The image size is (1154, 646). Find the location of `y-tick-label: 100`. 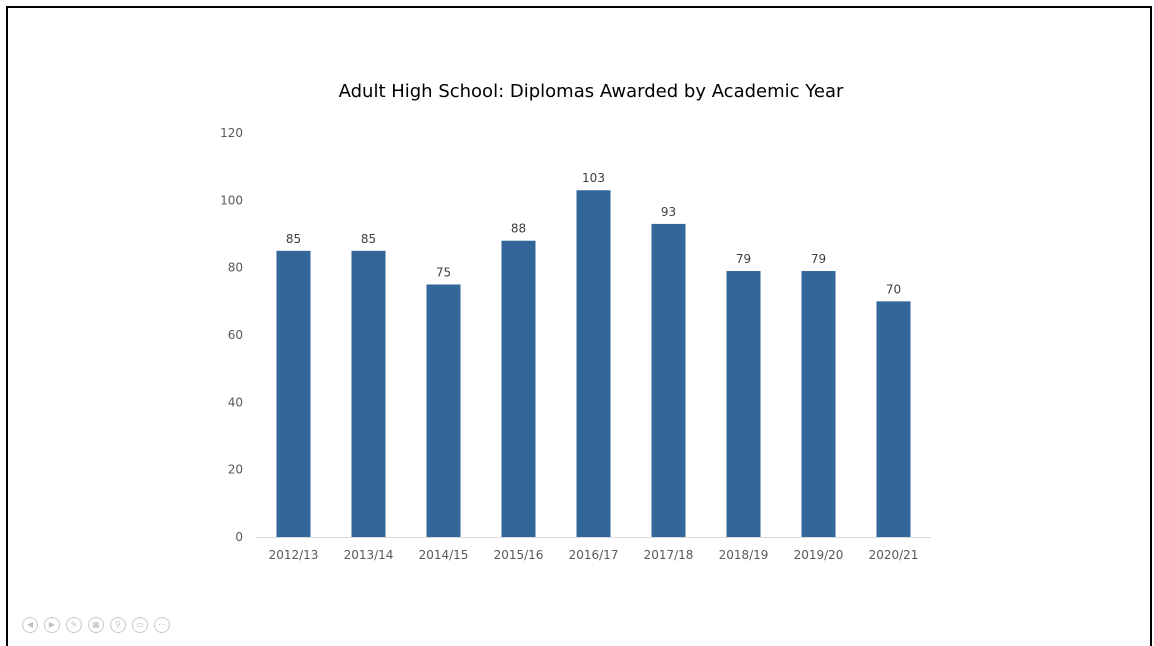

y-tick-label: 100 is located at coordinates (231, 200).